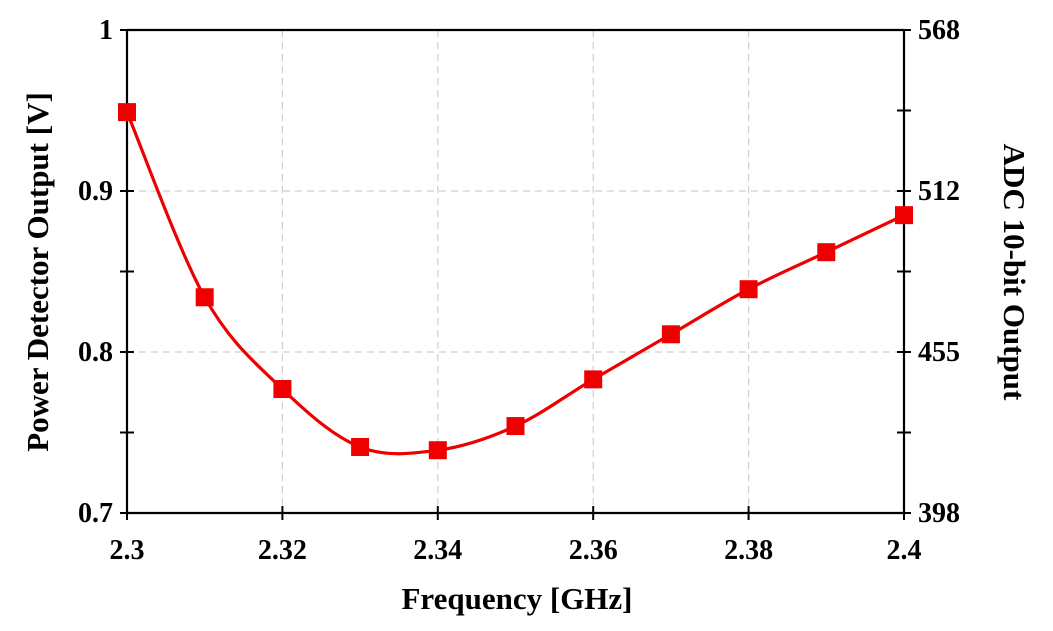 The image size is (1053, 631). What do you see at coordinates (593, 550) in the screenshot?
I see `x-tick-label: 2.36` at bounding box center [593, 550].